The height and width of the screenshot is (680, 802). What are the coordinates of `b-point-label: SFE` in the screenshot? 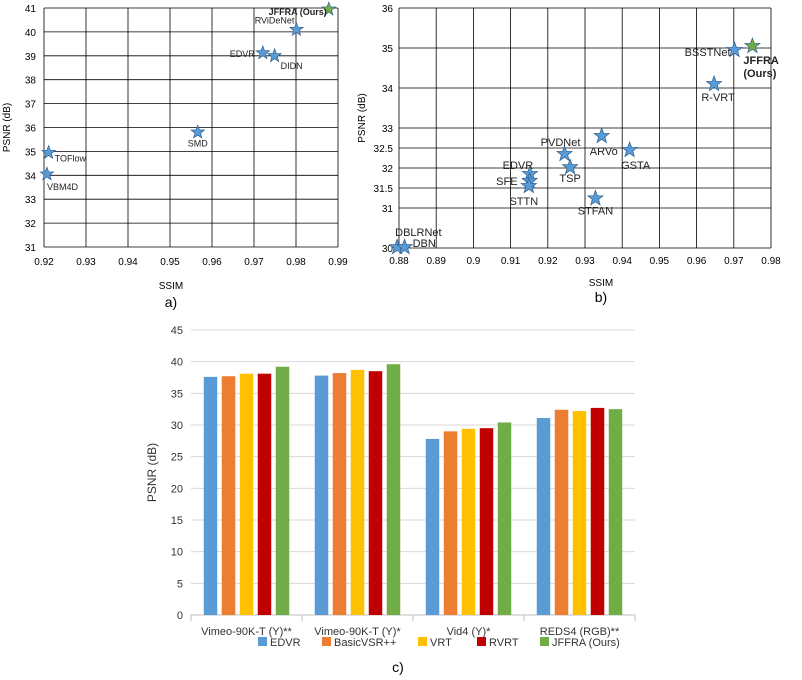 It's located at (506, 182).